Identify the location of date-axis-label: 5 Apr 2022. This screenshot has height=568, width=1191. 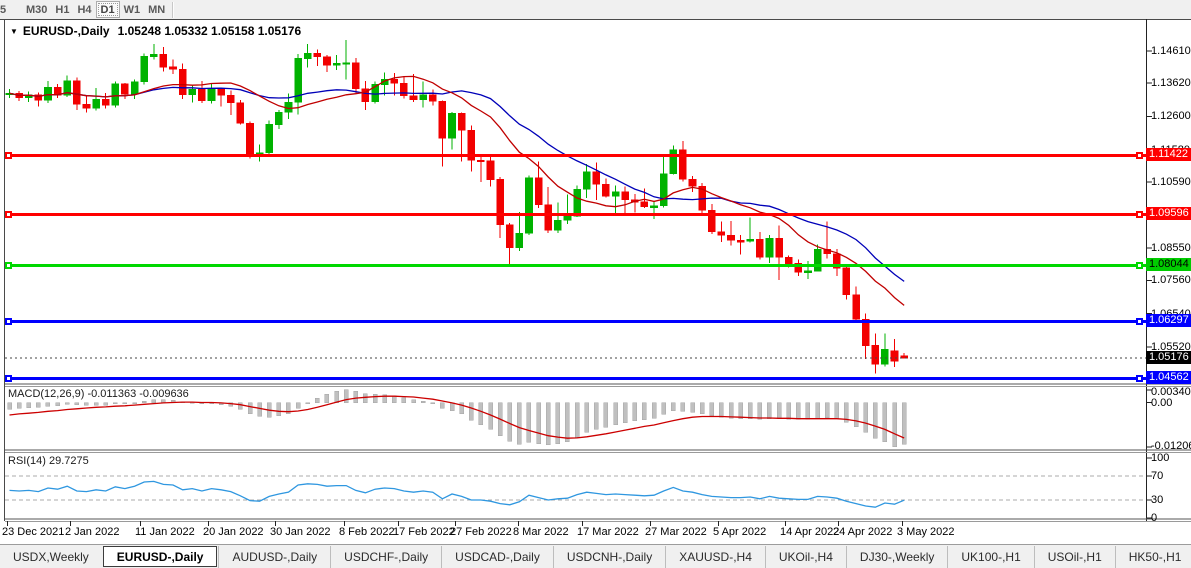
(740, 532).